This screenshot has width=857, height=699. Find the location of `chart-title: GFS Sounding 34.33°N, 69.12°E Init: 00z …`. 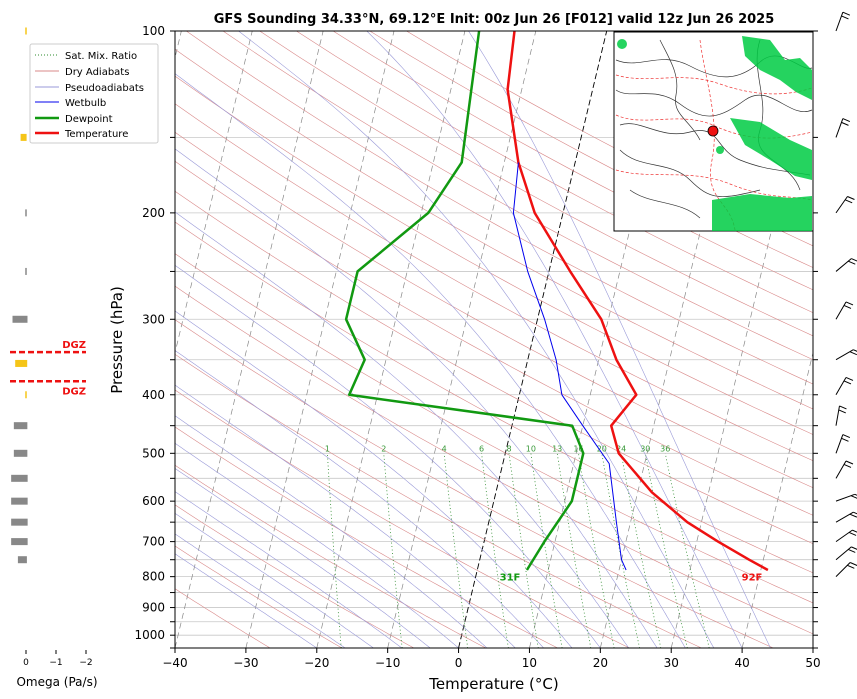

chart-title: GFS Sounding 34.33°N, 69.12°E Init: 00z … is located at coordinates (494, 19).